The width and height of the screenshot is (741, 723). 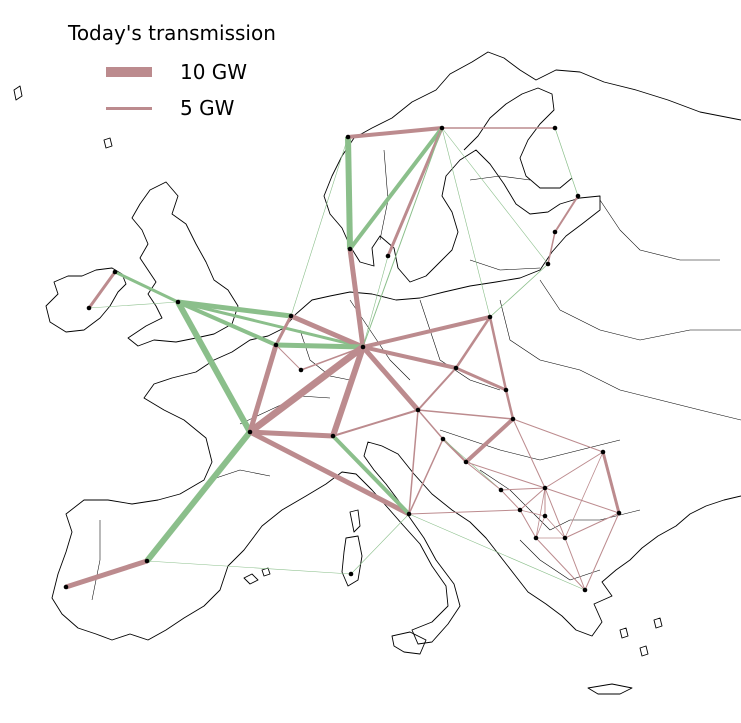 What do you see at coordinates (592, 525) in the screenshot?
I see `link-bg-mk` at bounding box center [592, 525].